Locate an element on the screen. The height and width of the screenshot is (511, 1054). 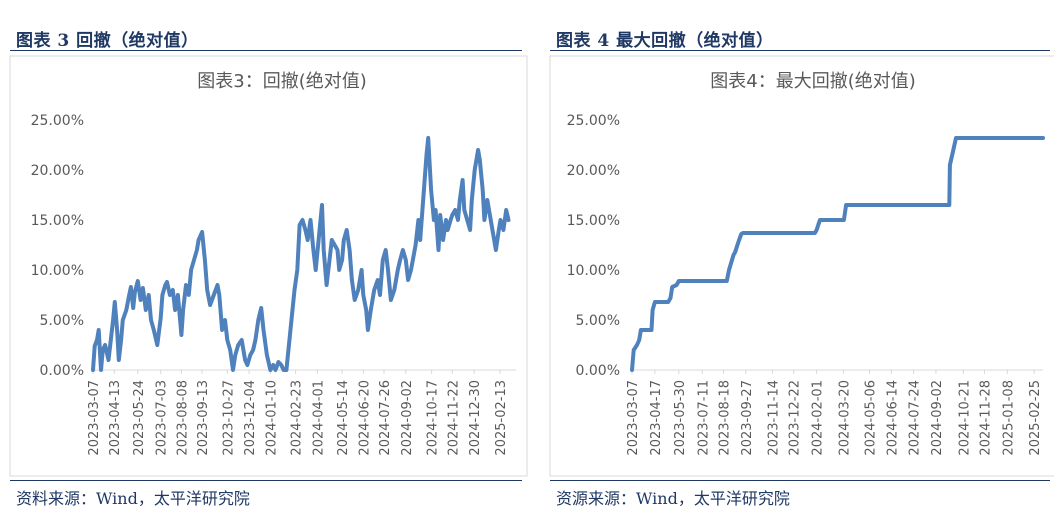
x-tick-label: 2024-05-14 is located at coordinates (343, 418).